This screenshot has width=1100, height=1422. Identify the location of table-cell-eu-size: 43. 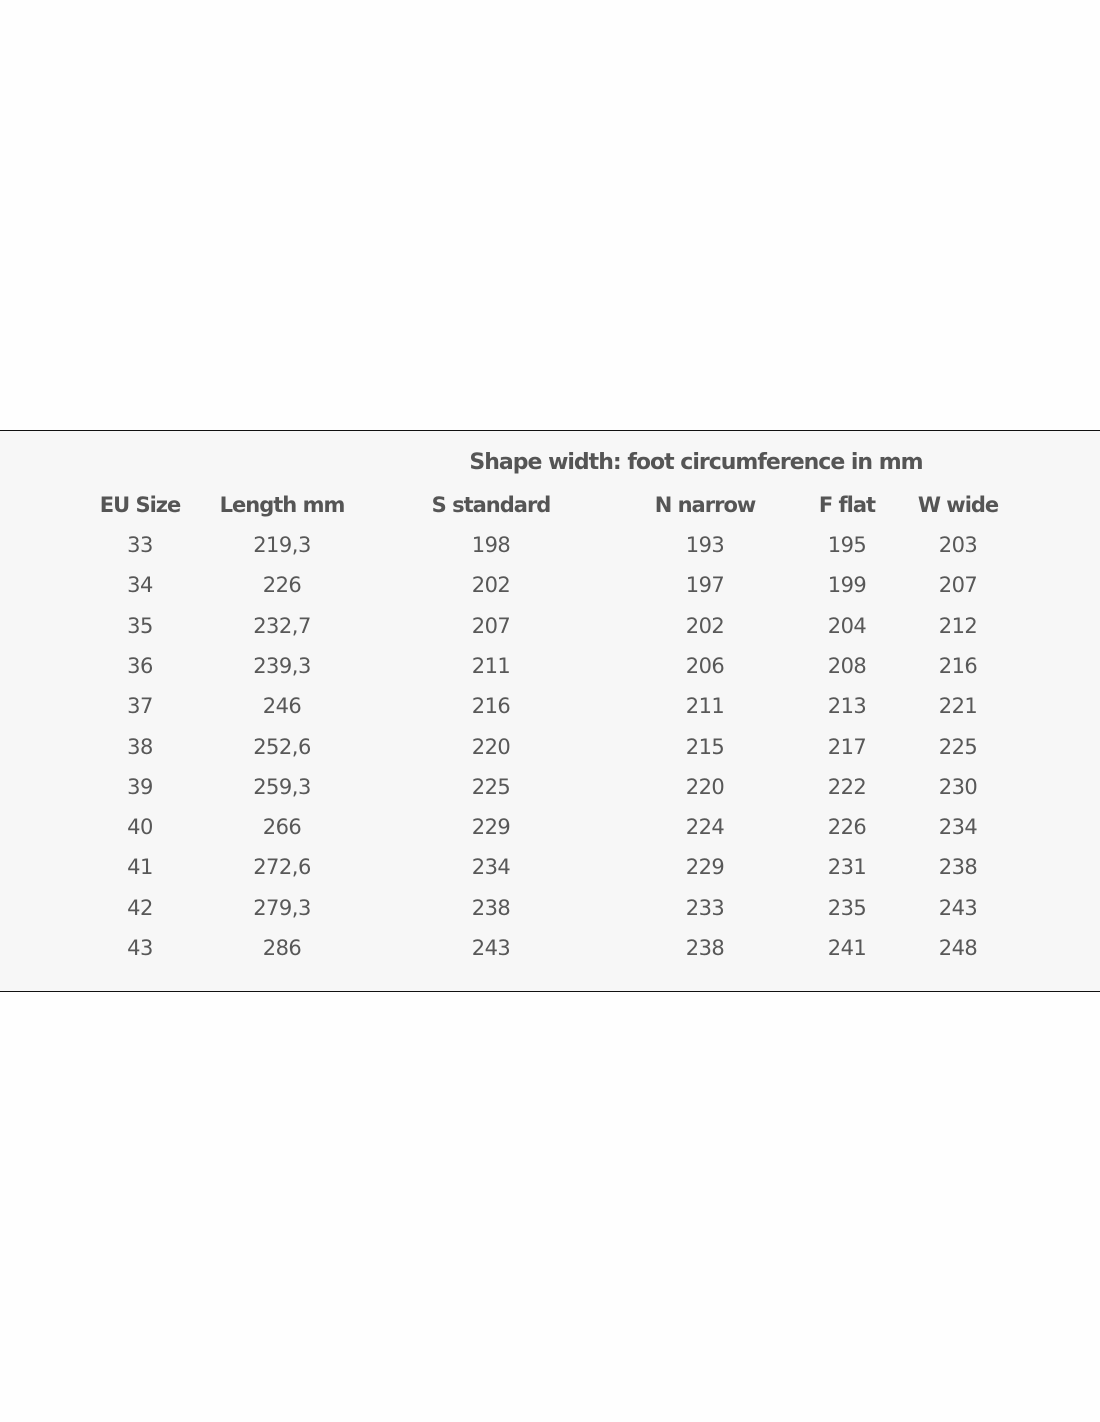
(140, 948).